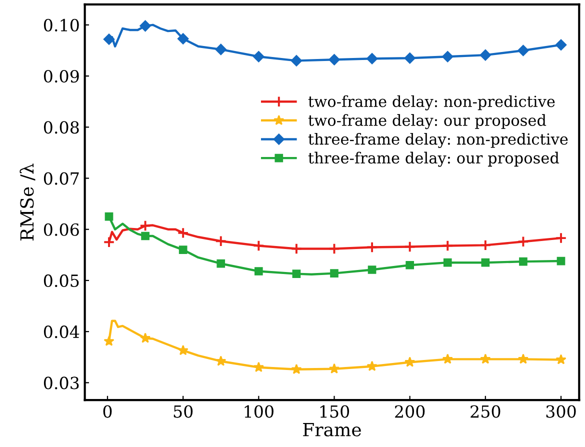  Describe the element at coordinates (259, 411) in the screenshot. I see `x-tick-label: 100` at that location.